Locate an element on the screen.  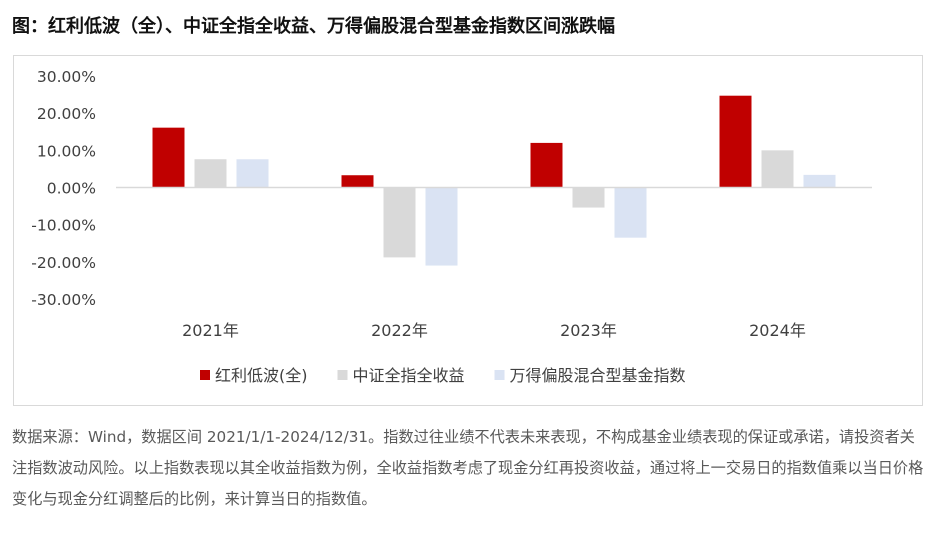
x-tick-label: 2022年 is located at coordinates (399, 330).